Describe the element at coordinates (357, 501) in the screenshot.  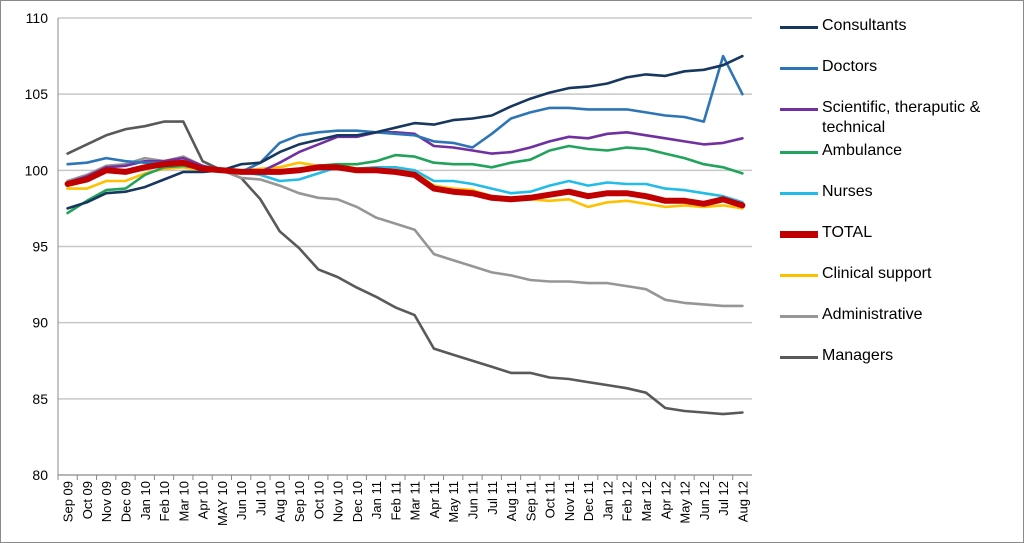
I see `x-tick-label: Dec 10` at that location.